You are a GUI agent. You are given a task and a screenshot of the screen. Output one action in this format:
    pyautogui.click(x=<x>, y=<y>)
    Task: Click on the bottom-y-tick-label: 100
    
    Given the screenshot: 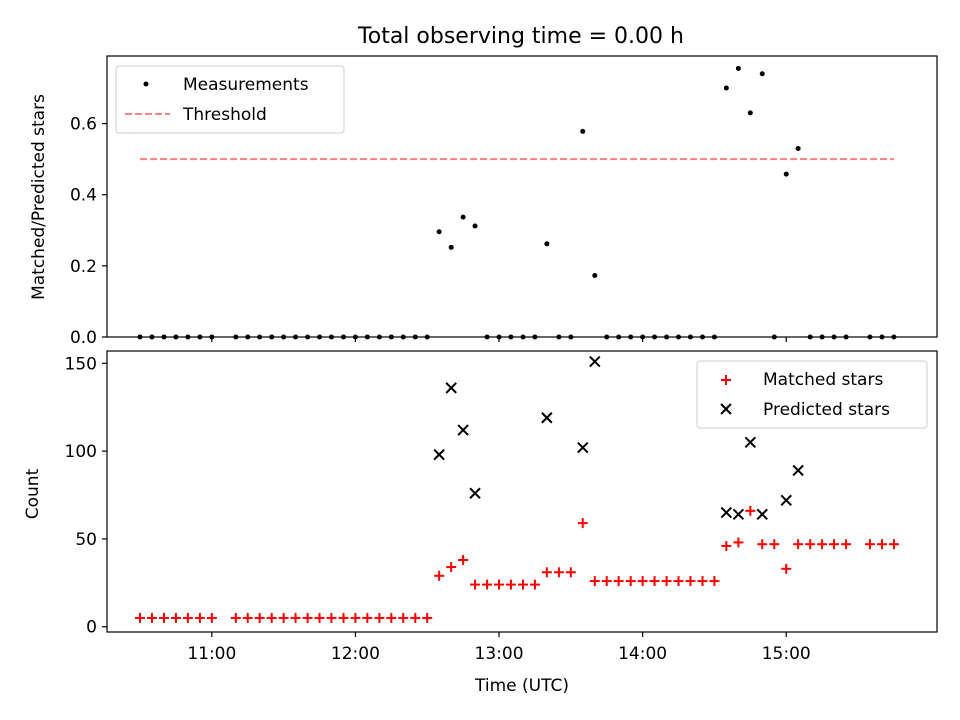 What is the action you would take?
    pyautogui.click(x=81, y=452)
    